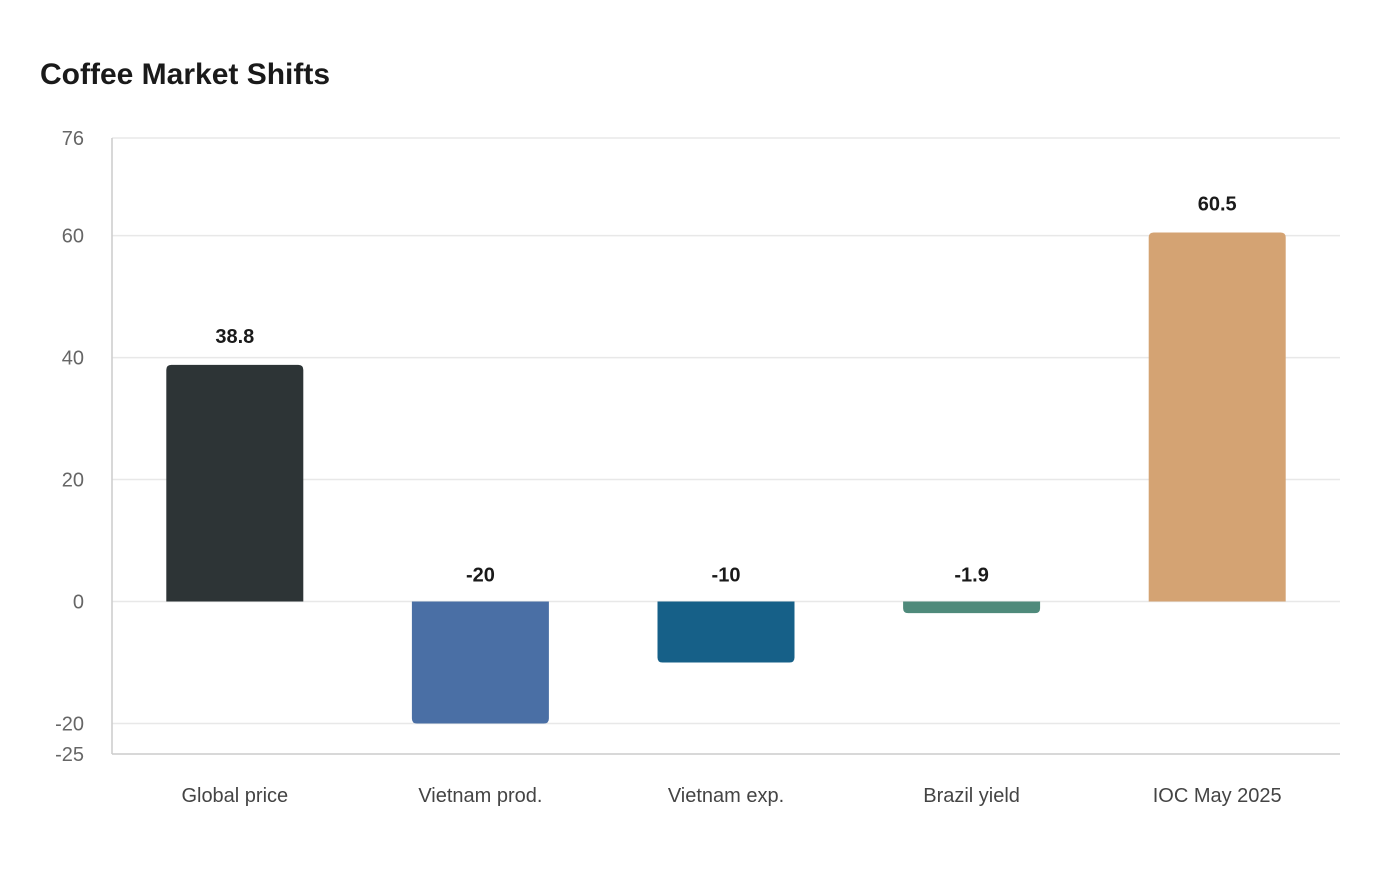 Image resolution: width=1400 pixels, height=880 pixels. Describe the element at coordinates (1217, 205) in the screenshot. I see `value-label: 60.5` at that location.